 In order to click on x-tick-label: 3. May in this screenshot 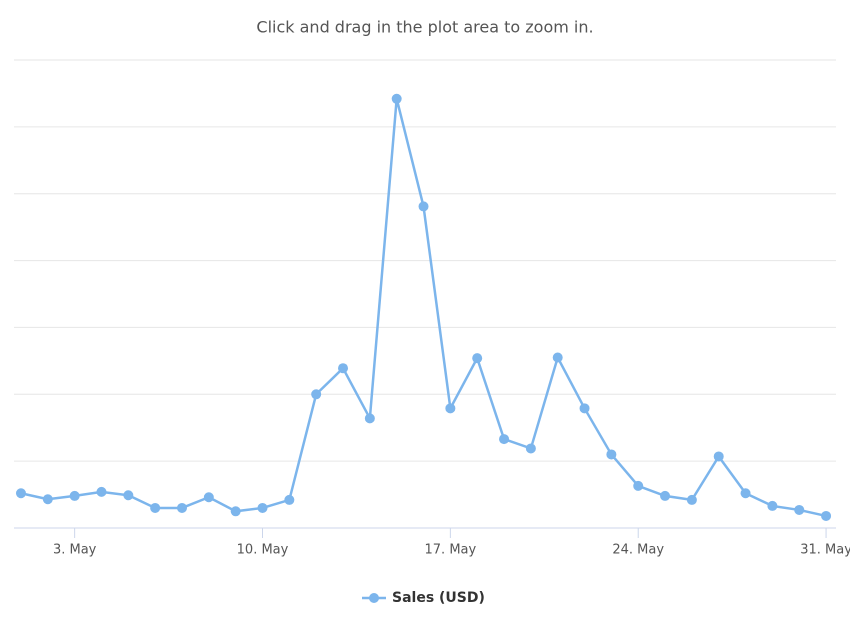, I will do `click(75, 550)`.